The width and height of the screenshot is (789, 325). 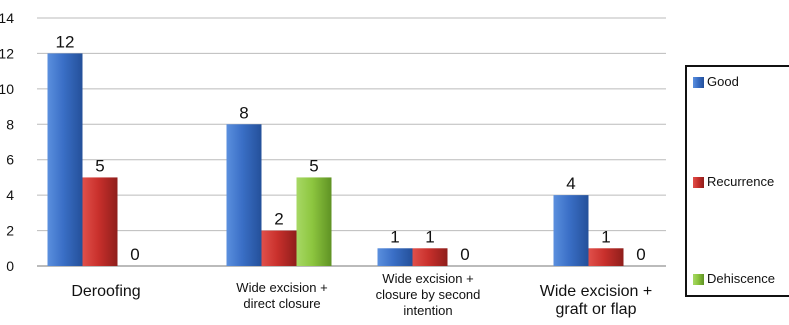 What do you see at coordinates (278, 219) in the screenshot?
I see `data-label-recurrence-1: 2` at bounding box center [278, 219].